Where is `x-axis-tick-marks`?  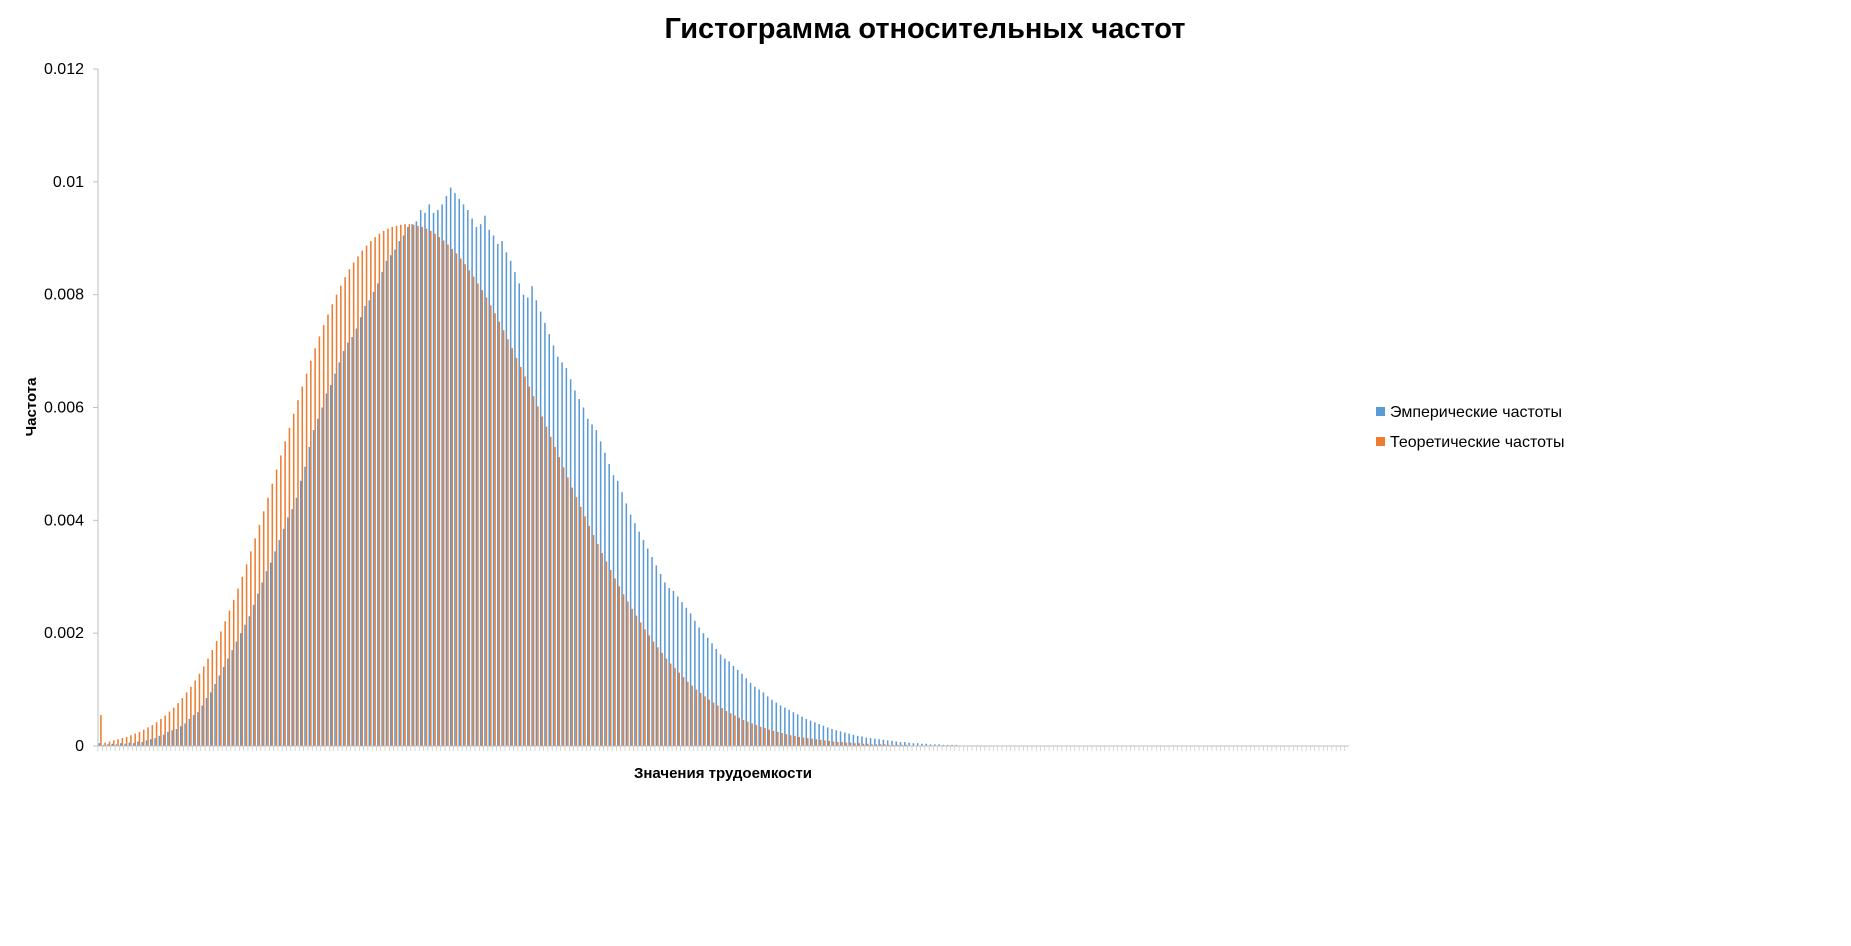 x-axis-tick-marks is located at coordinates (721, 748).